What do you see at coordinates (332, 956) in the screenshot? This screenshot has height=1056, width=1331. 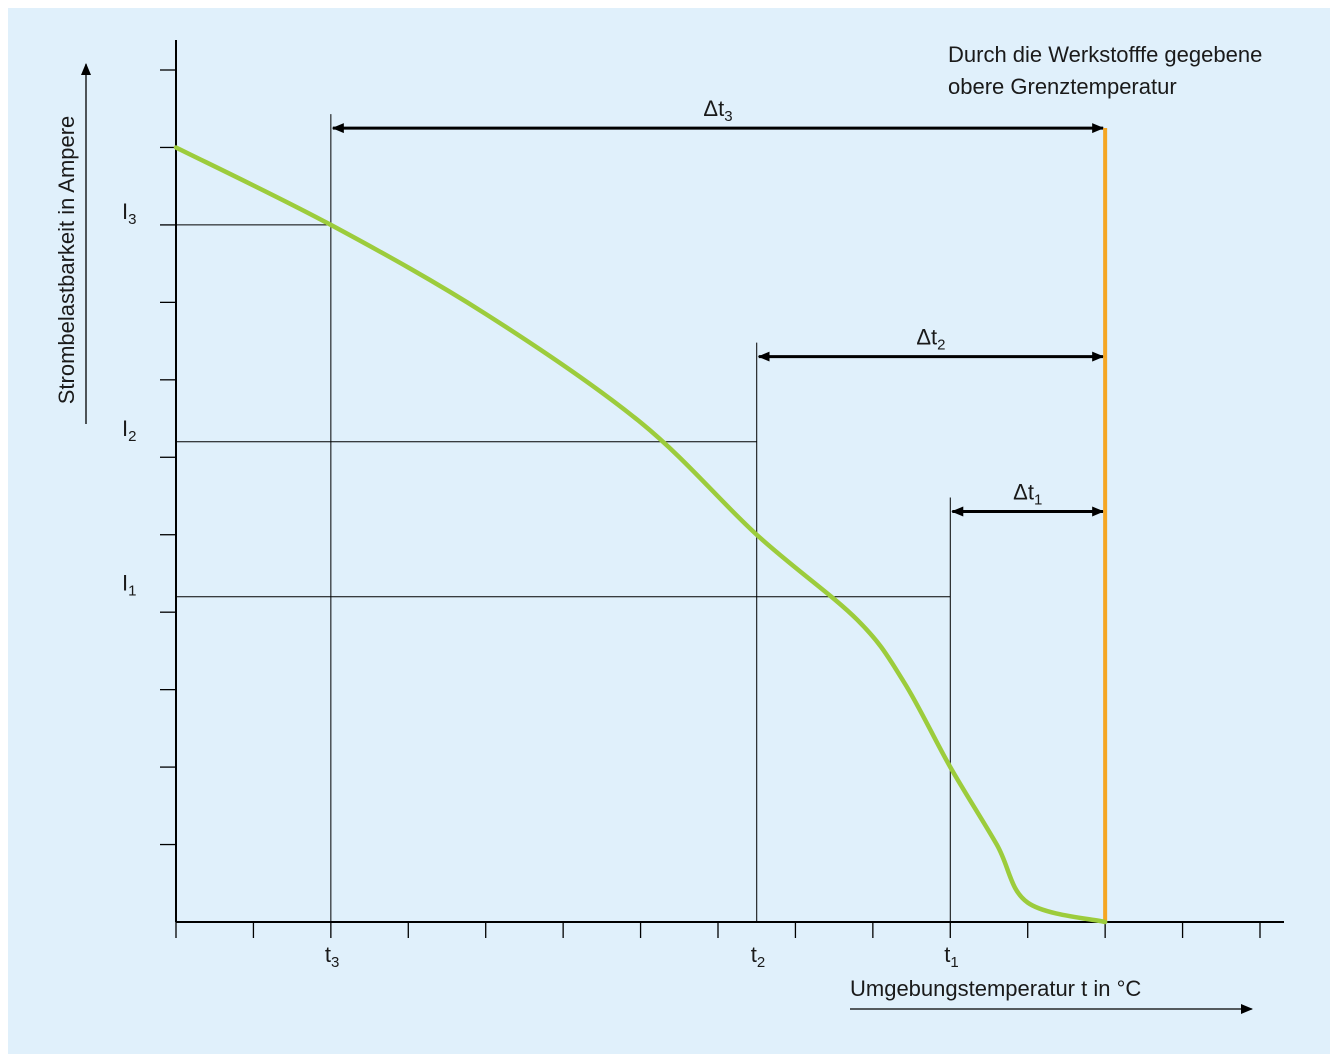 I see `x-tick-label-t3: t3` at bounding box center [332, 956].